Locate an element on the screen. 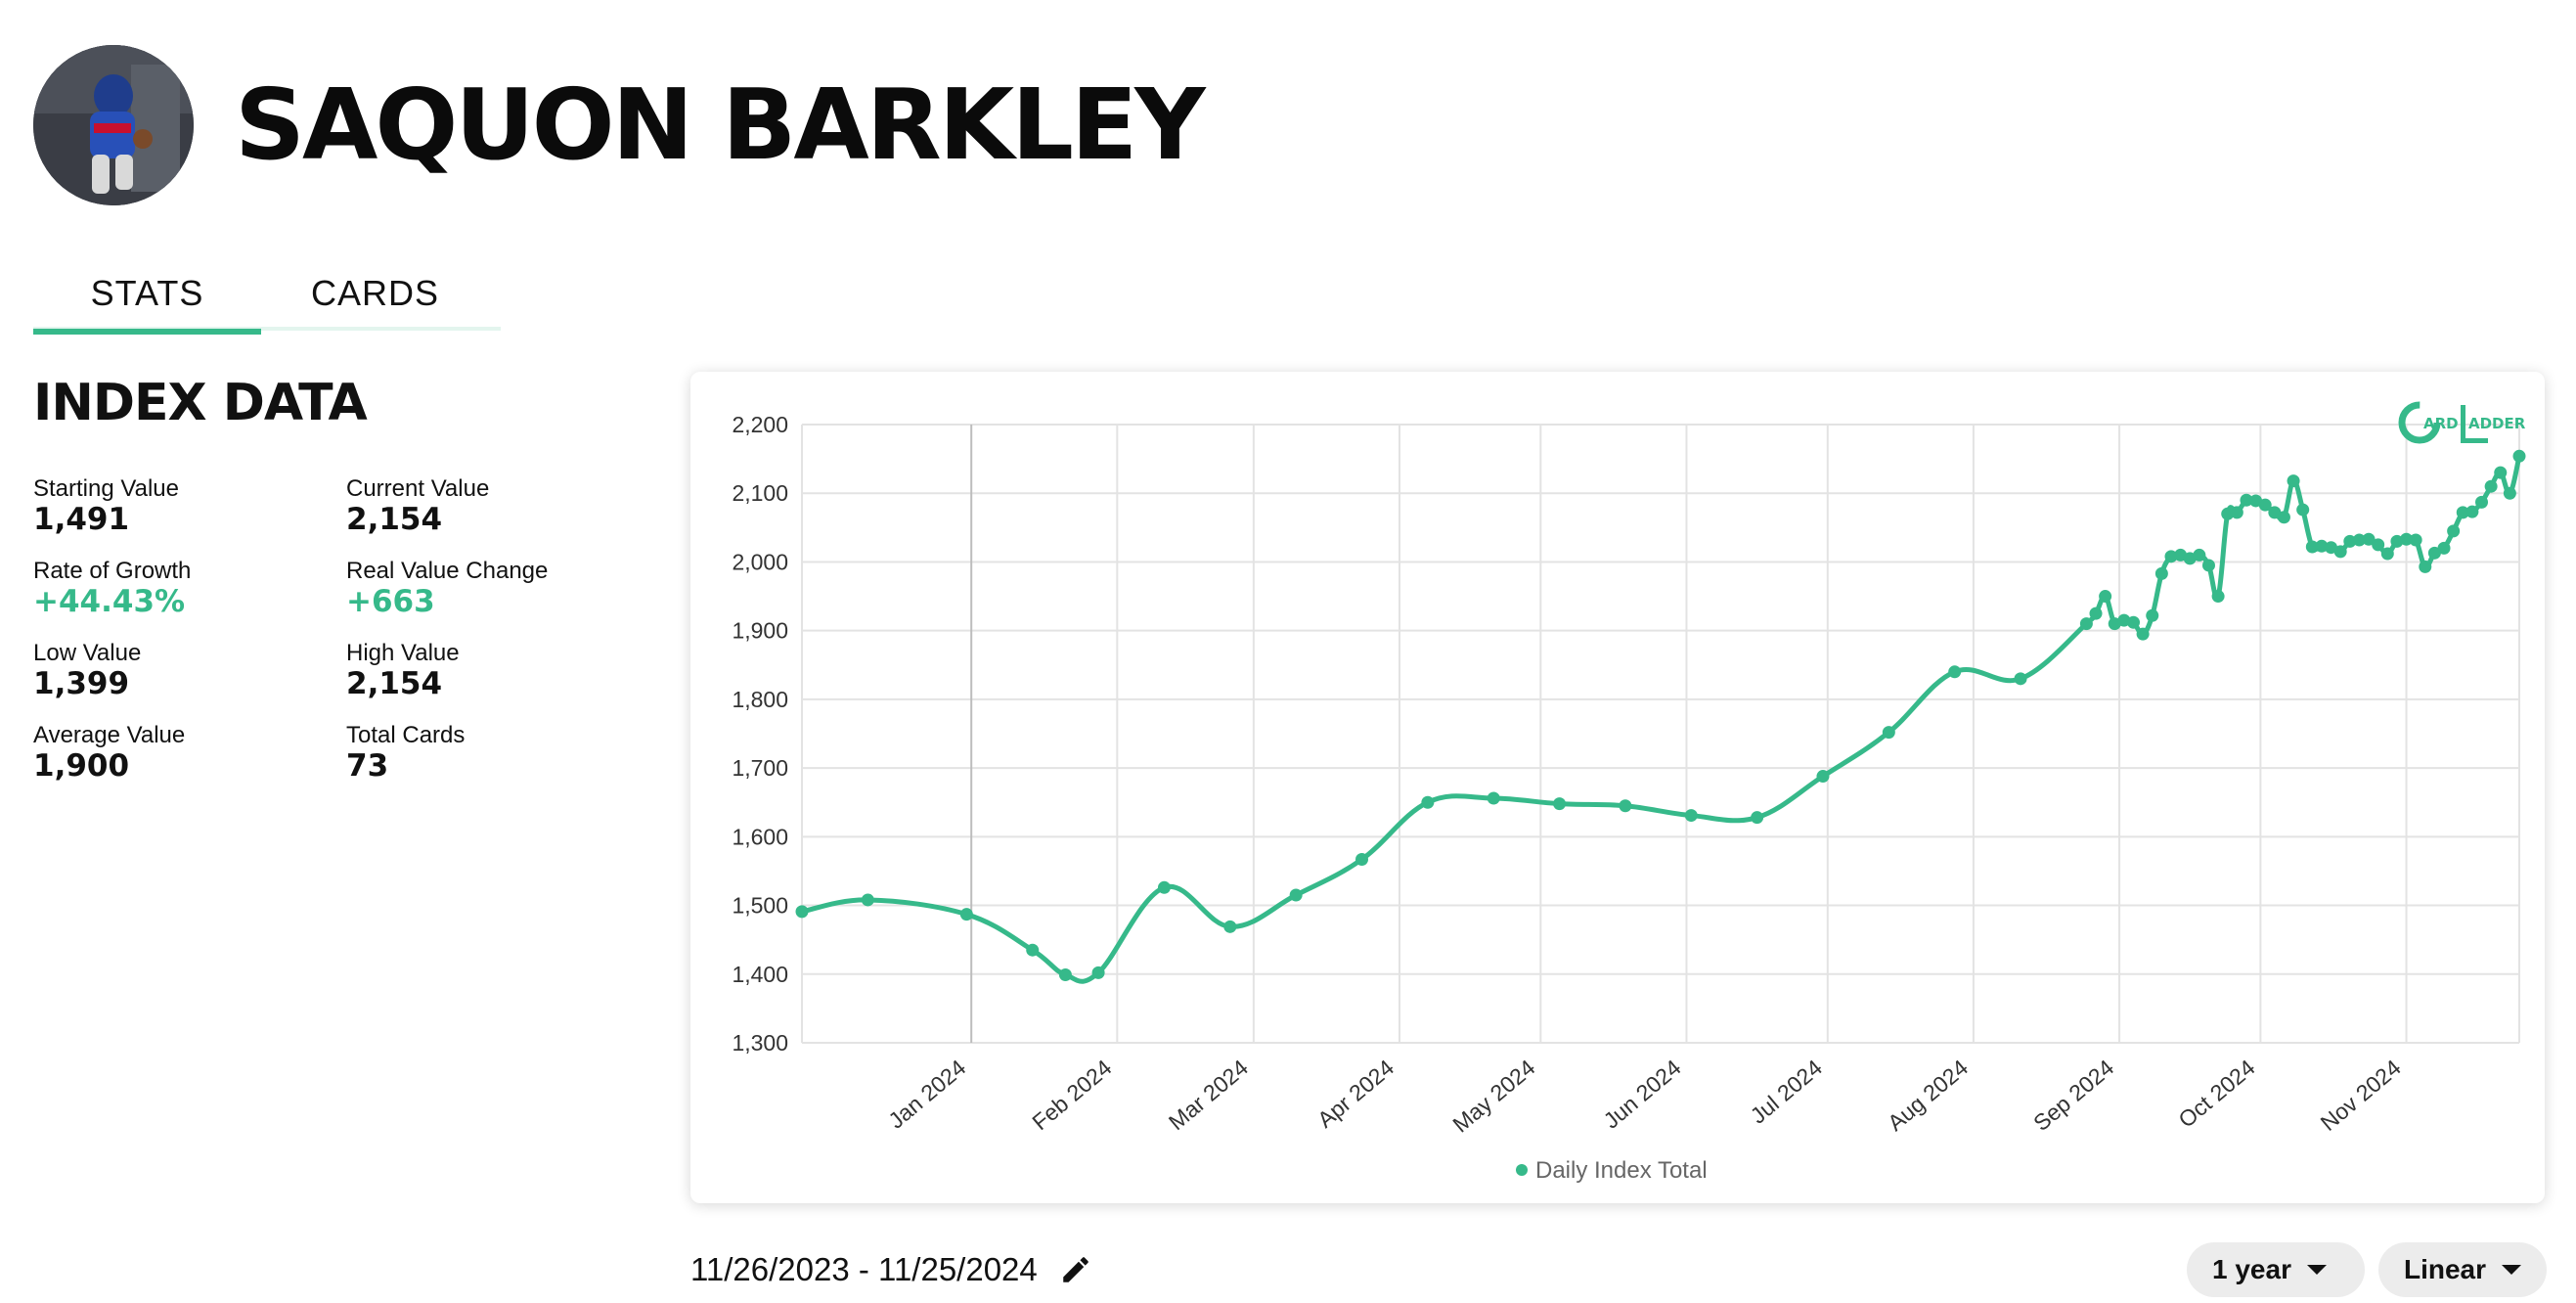  x-tick-label: Sep 2024 is located at coordinates (2073, 1095).